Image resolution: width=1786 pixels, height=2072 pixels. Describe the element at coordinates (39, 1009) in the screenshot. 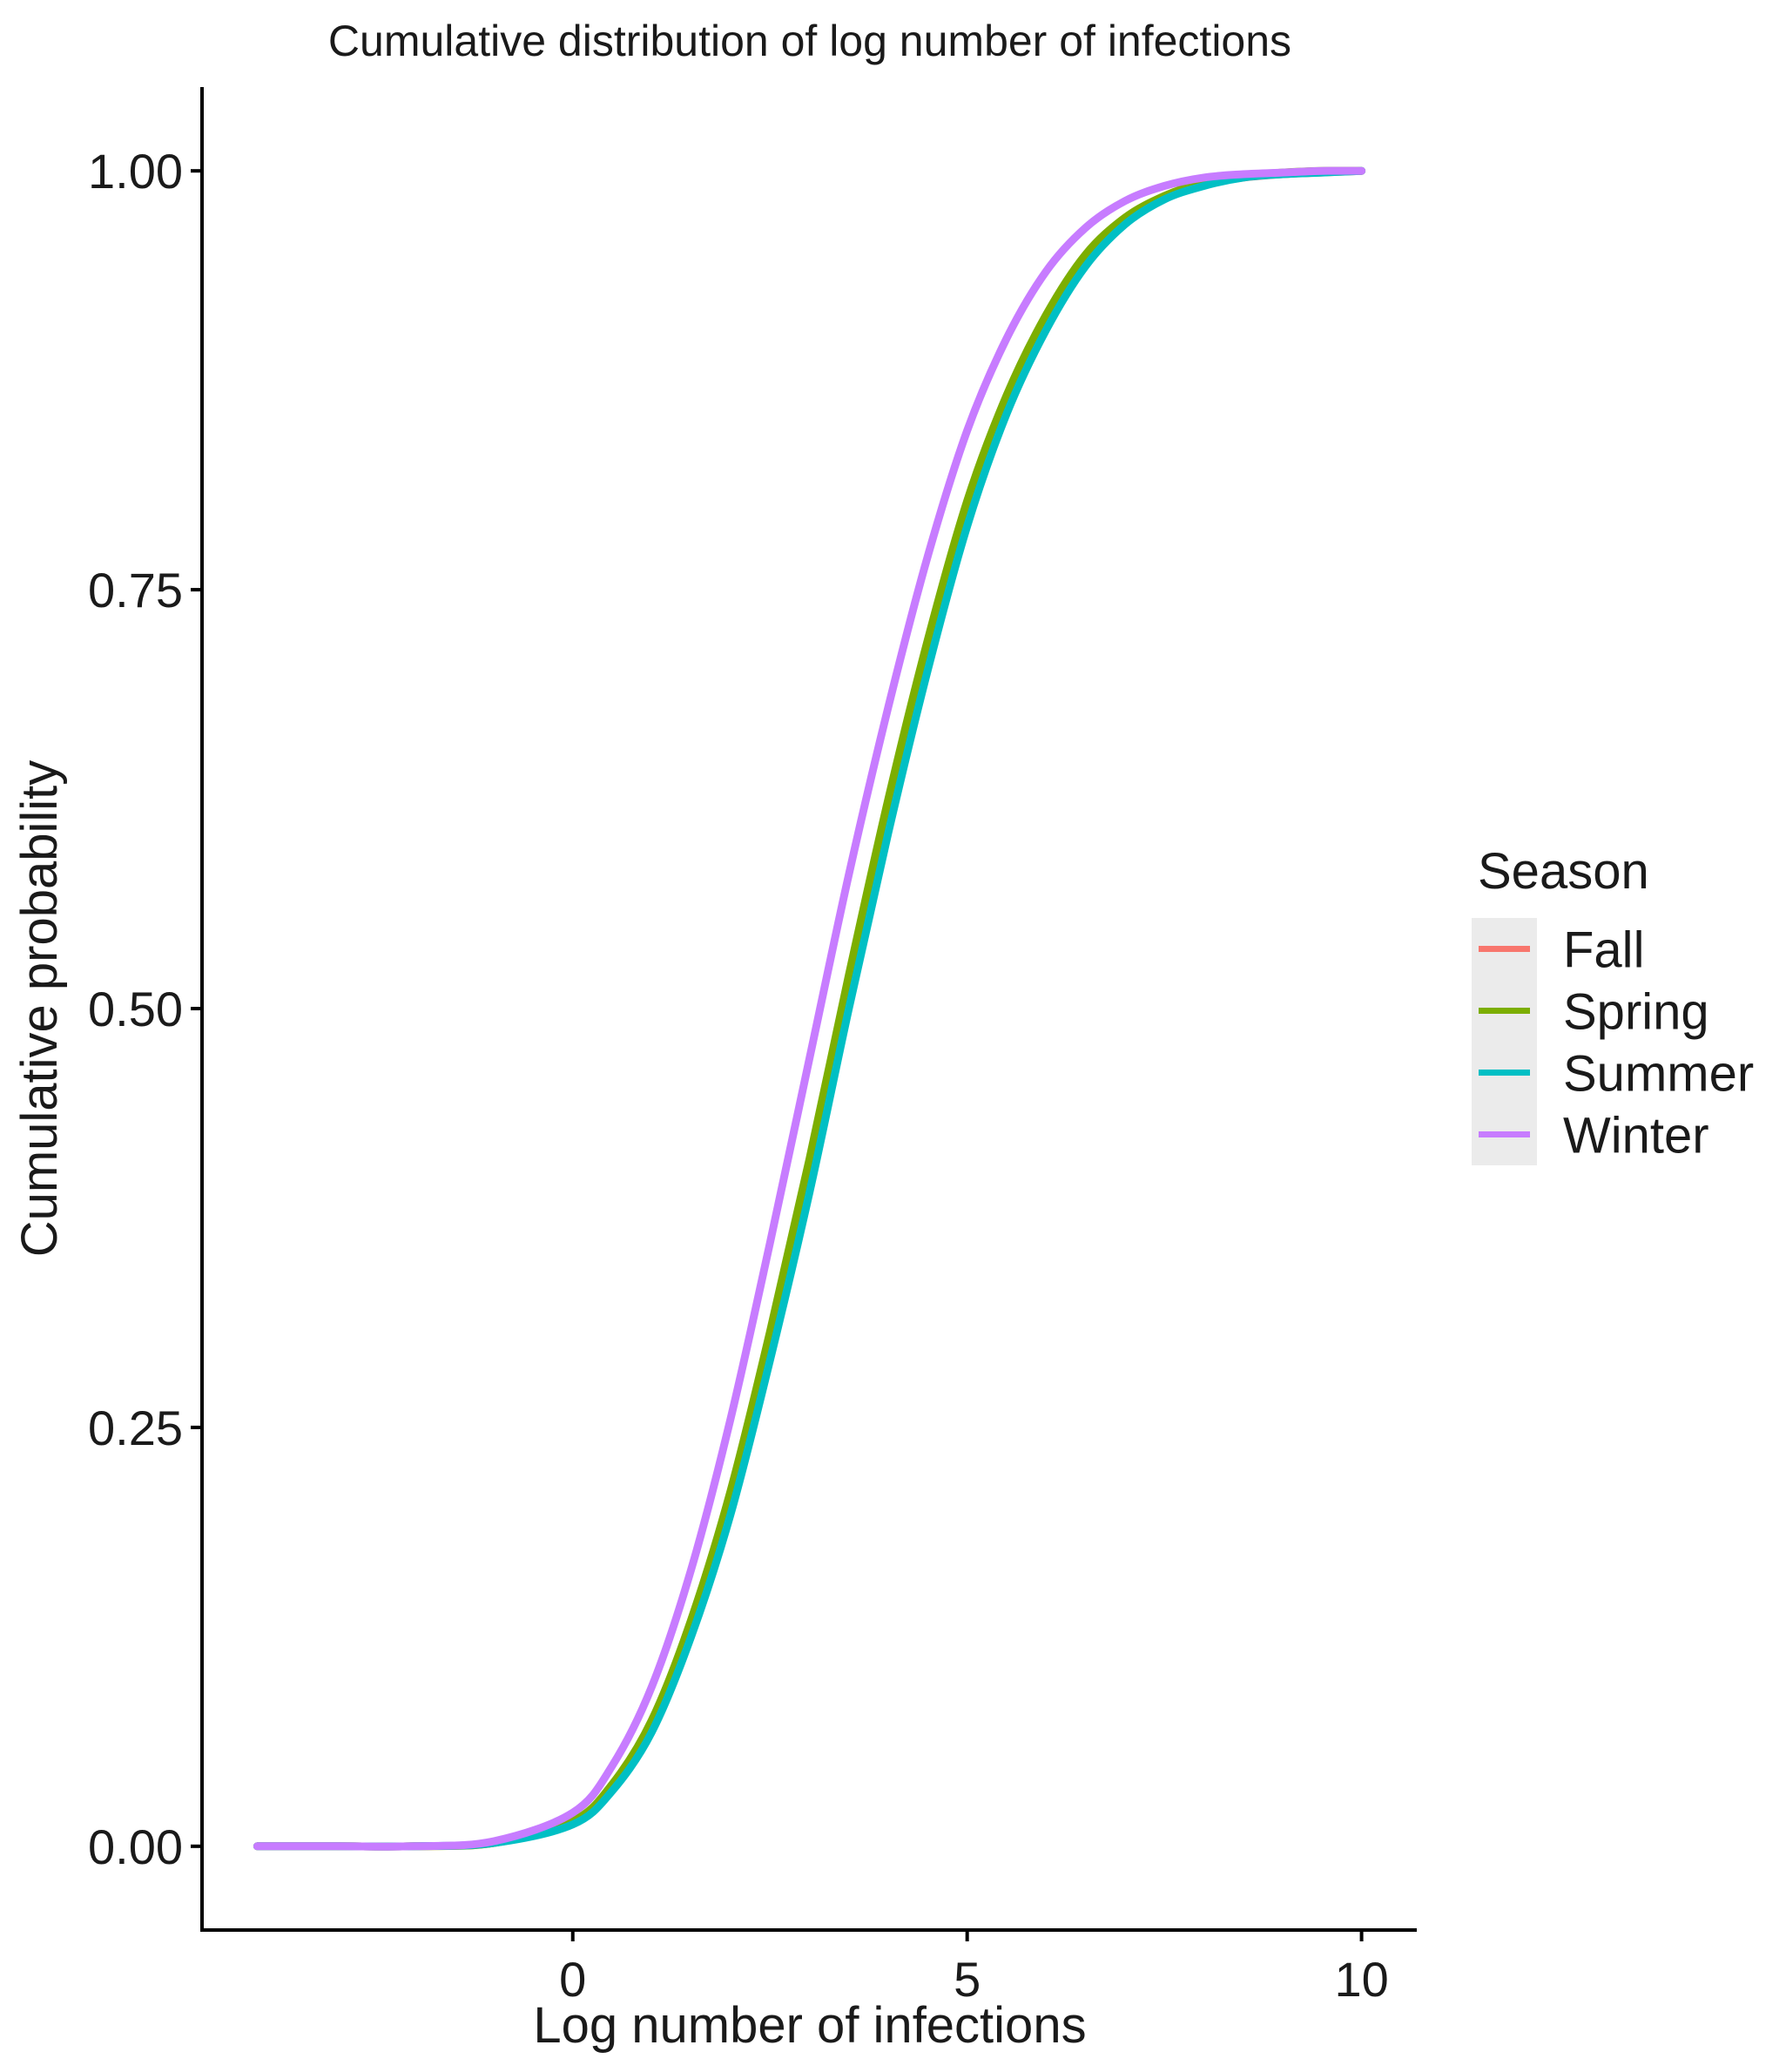

I see `y-axis-title: Cumulative probability` at that location.